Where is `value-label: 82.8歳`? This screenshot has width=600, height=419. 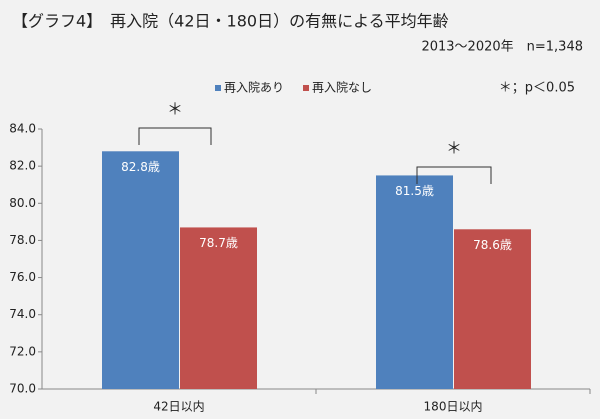
value-label: 82.8歳 is located at coordinates (140, 167).